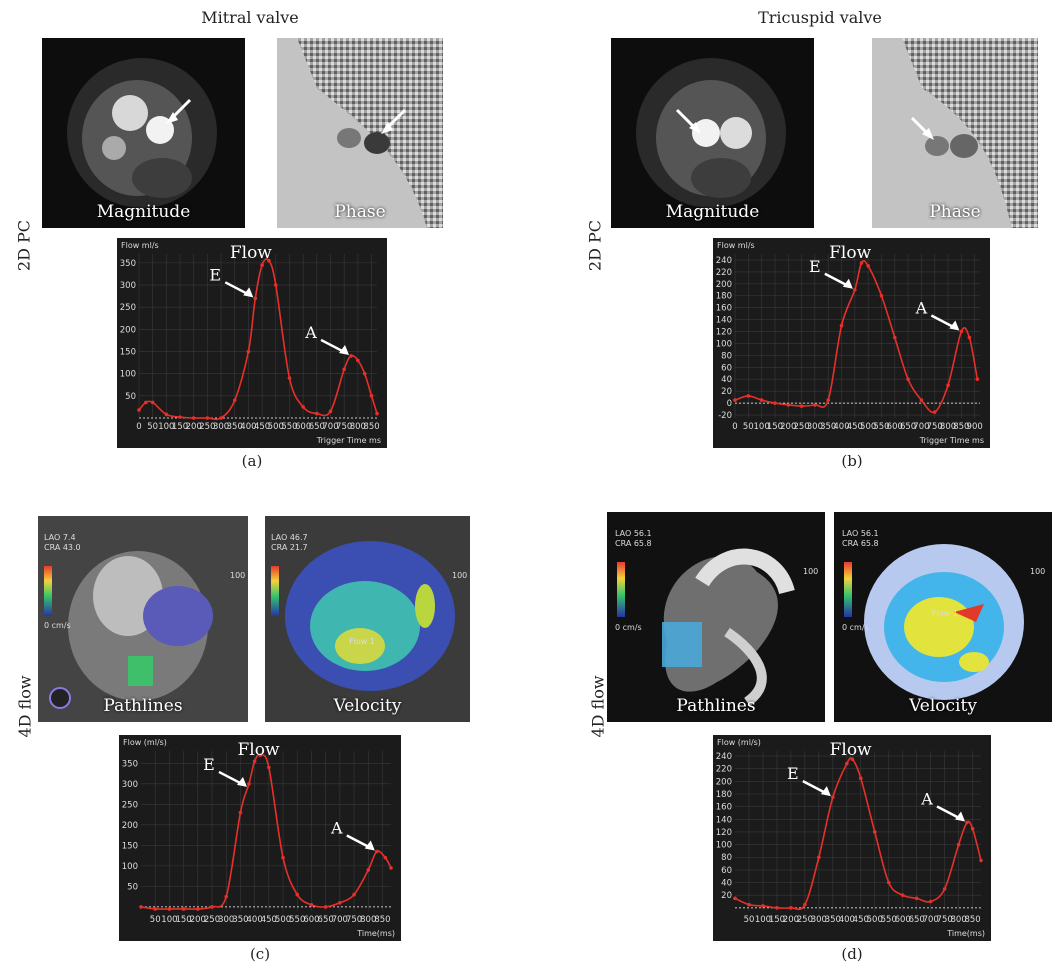 This screenshot has height=970, width=1059. Describe the element at coordinates (724, 833) in the screenshot. I see `y-tick-label: 120` at that location.